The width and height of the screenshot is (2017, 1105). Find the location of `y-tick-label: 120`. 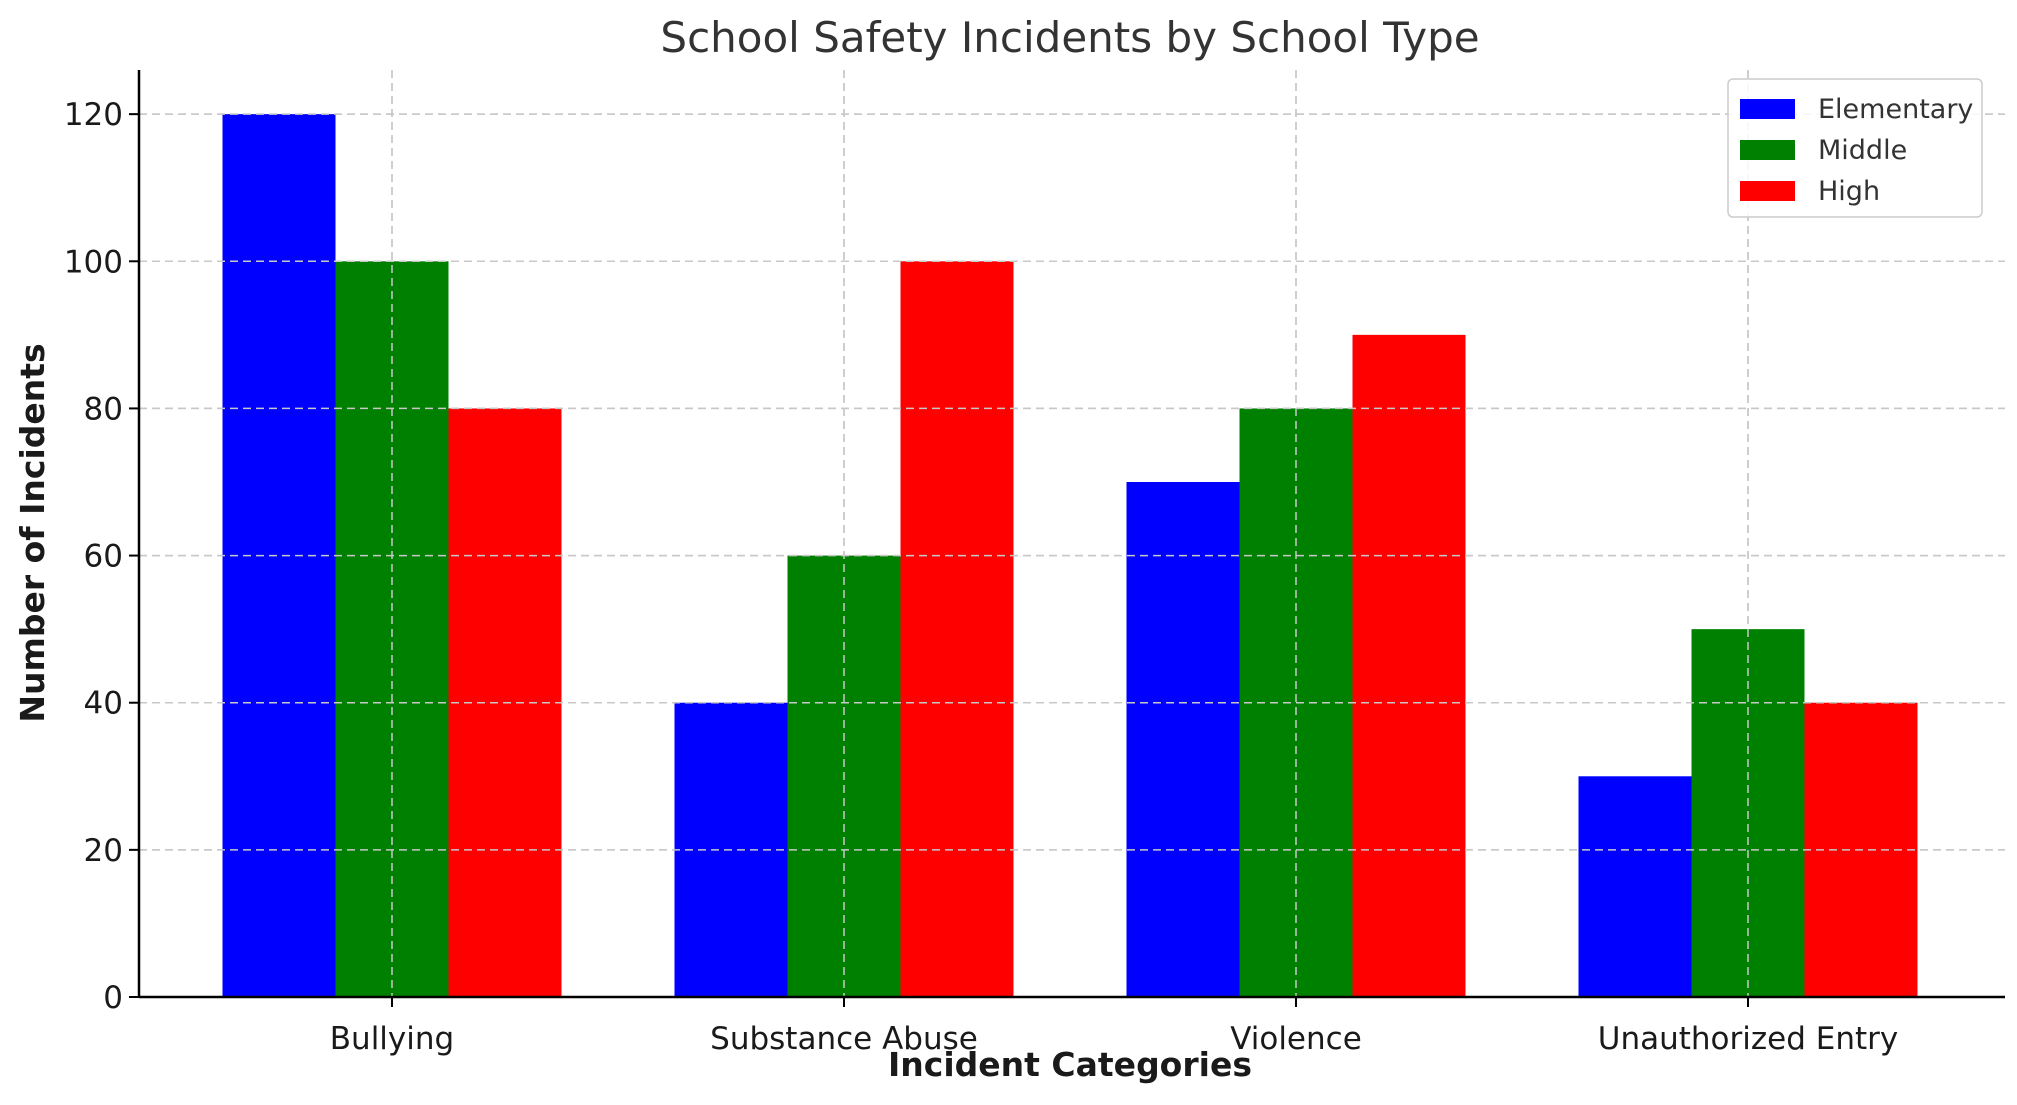

y-tick-label: 120 is located at coordinates (93, 115).